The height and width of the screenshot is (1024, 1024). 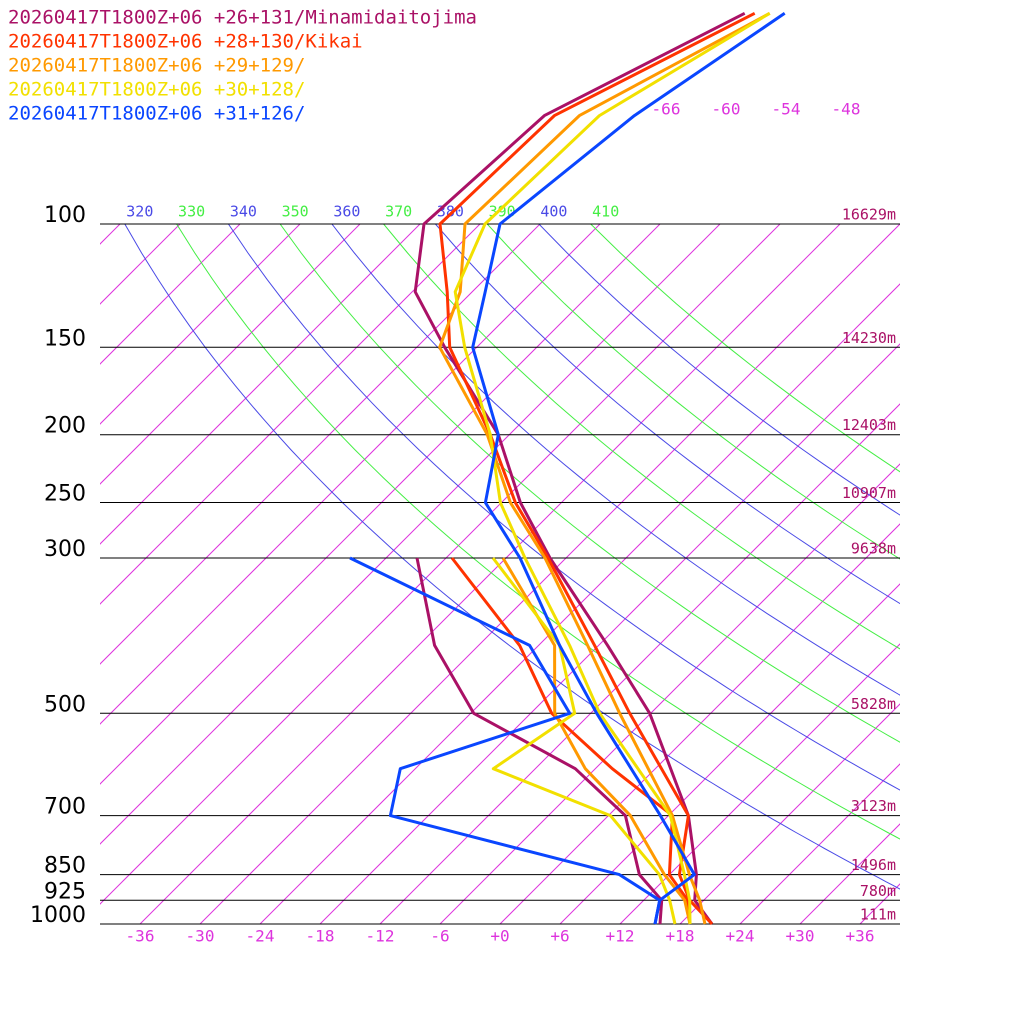 What do you see at coordinates (869, 338) in the screenshot?
I see `height-label: 14230m` at bounding box center [869, 338].